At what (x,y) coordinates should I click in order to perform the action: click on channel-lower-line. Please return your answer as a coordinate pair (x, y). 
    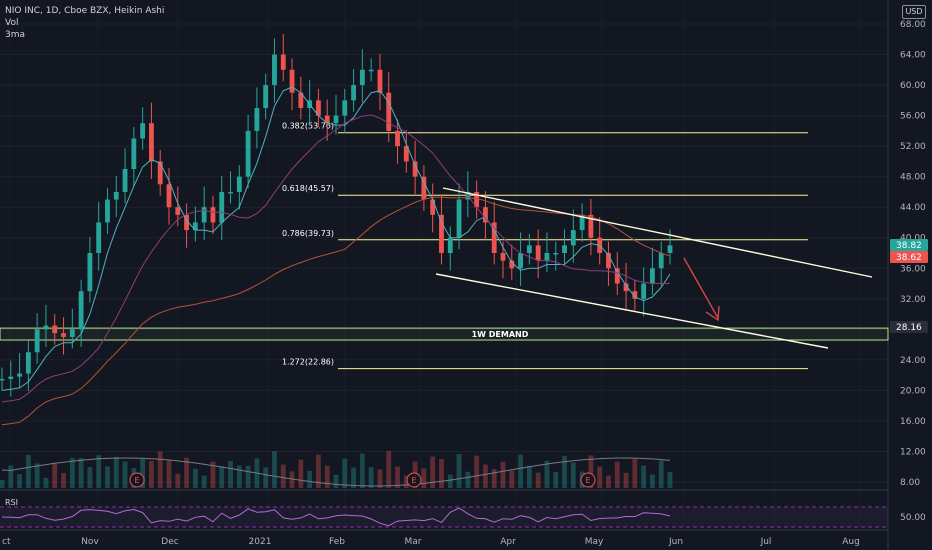
    Looking at the image, I should click on (632, 311).